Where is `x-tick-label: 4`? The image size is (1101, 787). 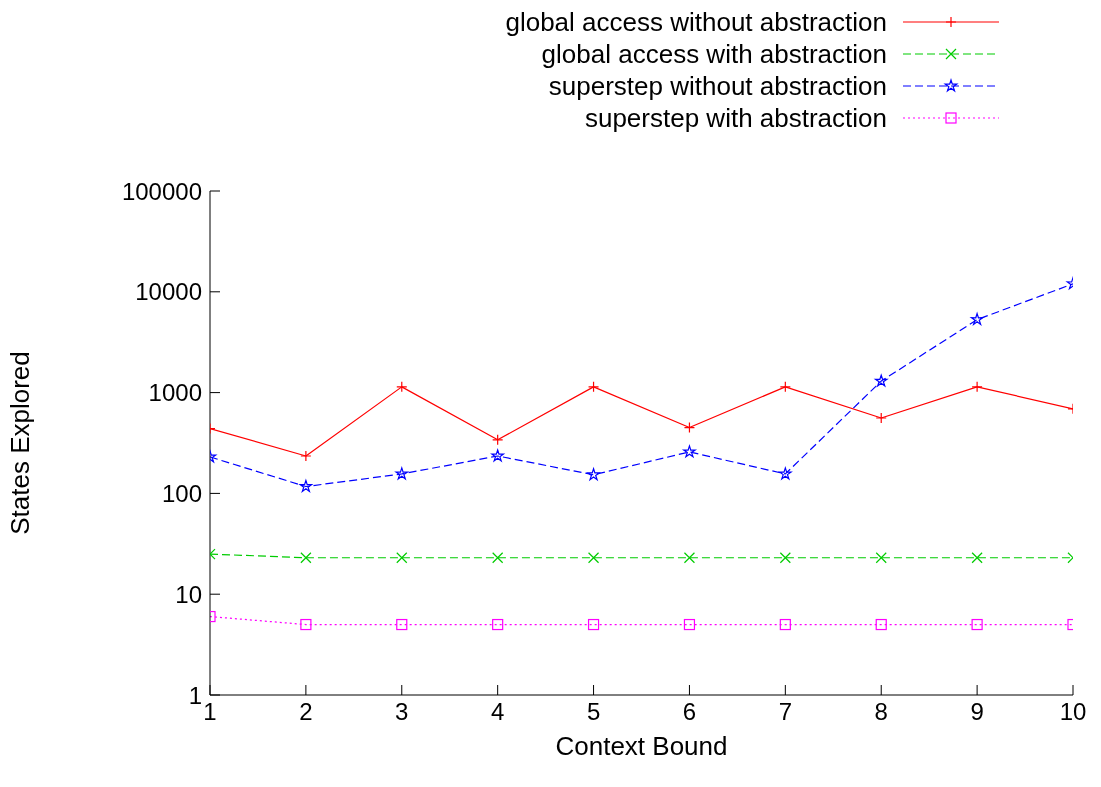
x-tick-label: 4 is located at coordinates (497, 712).